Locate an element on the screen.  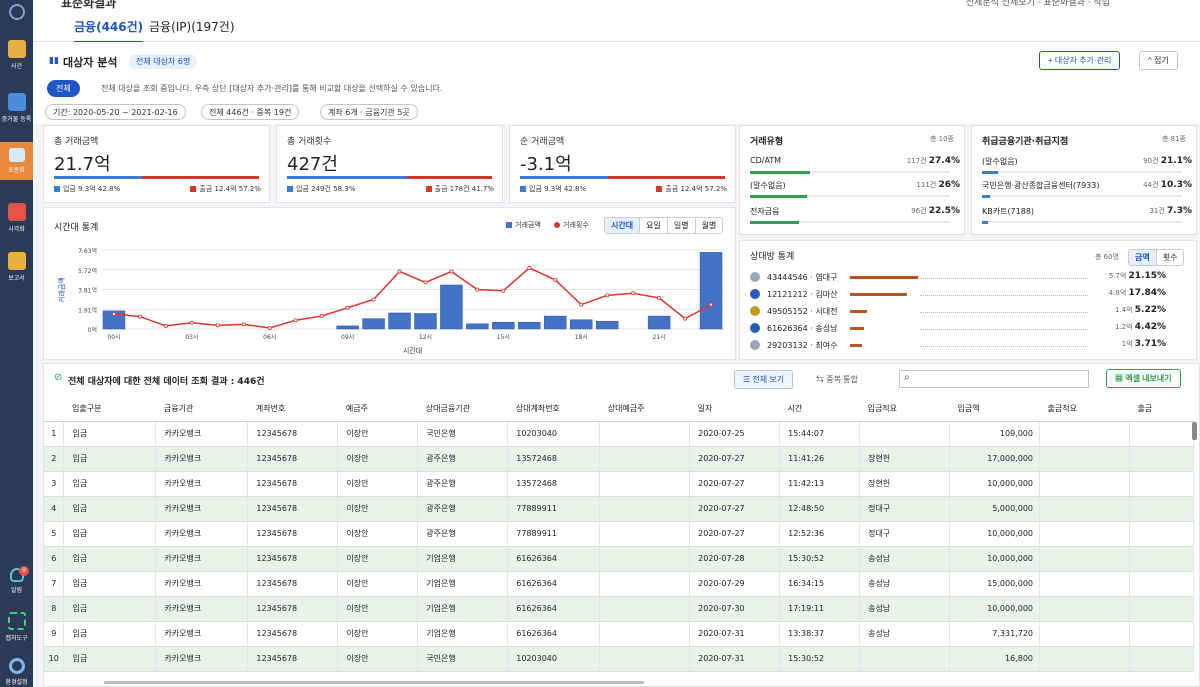
fold-button: ^ 접기 is located at coordinates (1158, 60).